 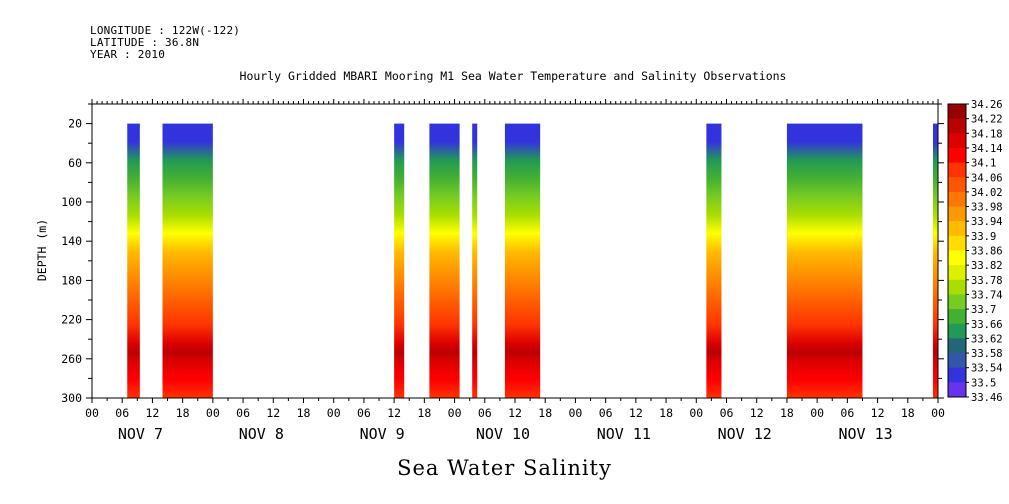 What do you see at coordinates (71, 280) in the screenshot?
I see `y-tick-label: 180` at bounding box center [71, 280].